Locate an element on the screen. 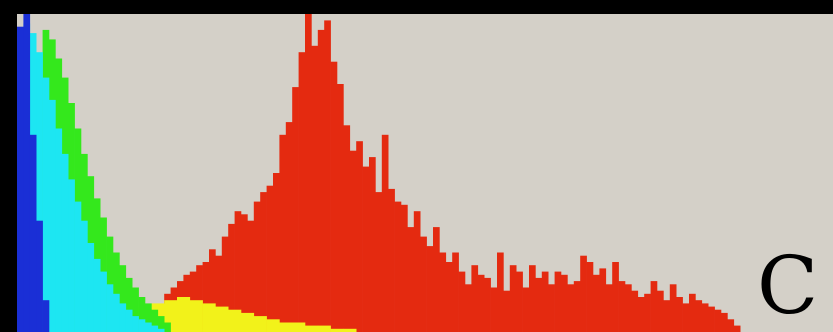 The image size is (833, 332). panel-label: C is located at coordinates (787, 285).